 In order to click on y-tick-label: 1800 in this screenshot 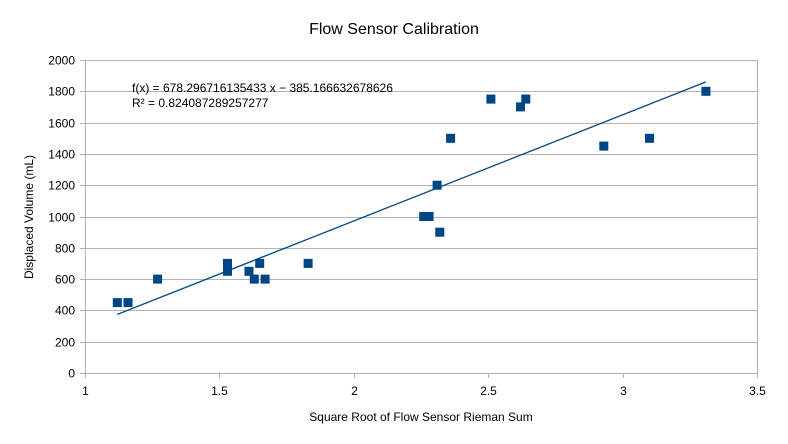, I will do `click(61, 92)`.